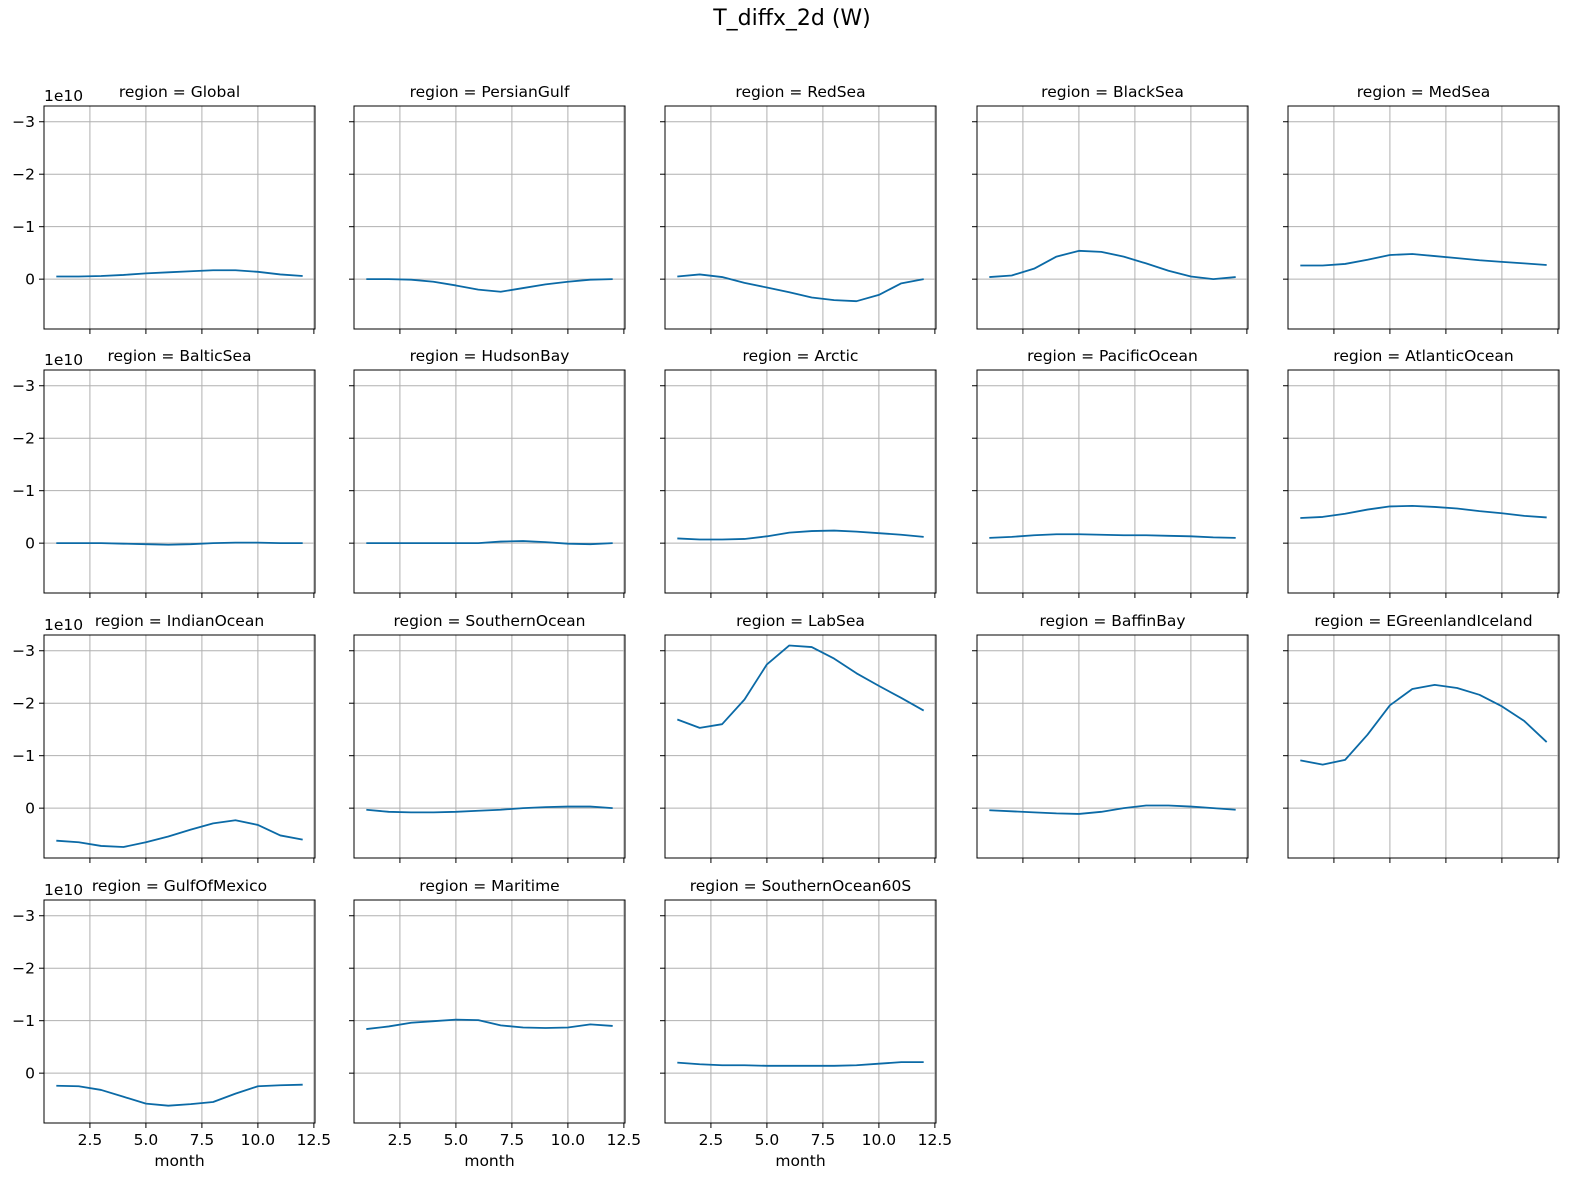 Image resolution: width=1584 pixels, height=1182 pixels. Describe the element at coordinates (490, 356) in the screenshot. I see `subplot-title: region = HudsonBay` at that location.